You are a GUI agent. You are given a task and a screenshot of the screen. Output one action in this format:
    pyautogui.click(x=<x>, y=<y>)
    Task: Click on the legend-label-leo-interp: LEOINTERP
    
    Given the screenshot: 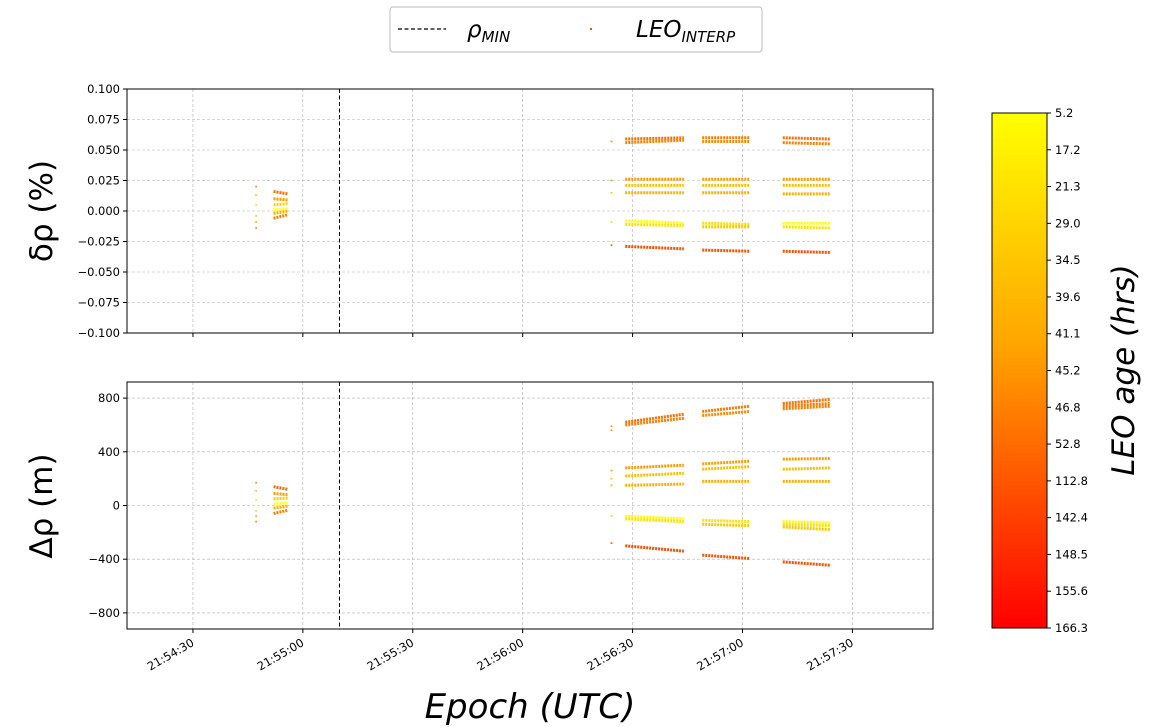 What is the action you would take?
    pyautogui.click(x=686, y=31)
    